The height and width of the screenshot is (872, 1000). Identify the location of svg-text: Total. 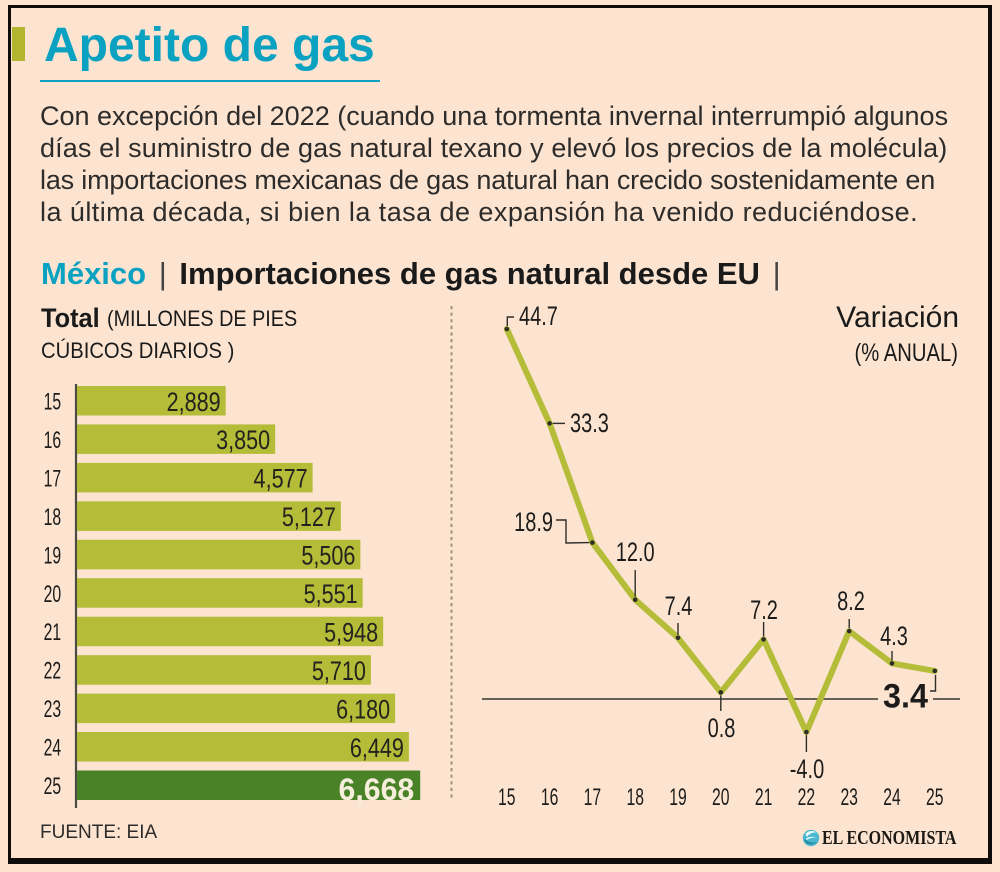
(70, 317).